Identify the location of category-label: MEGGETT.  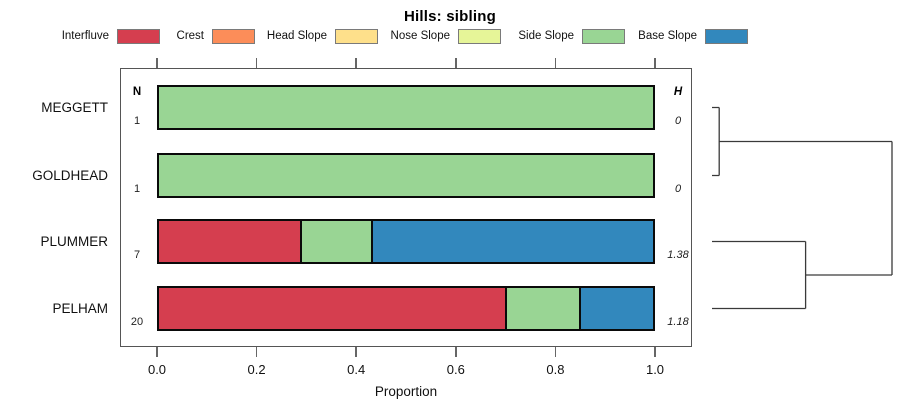
(74, 107).